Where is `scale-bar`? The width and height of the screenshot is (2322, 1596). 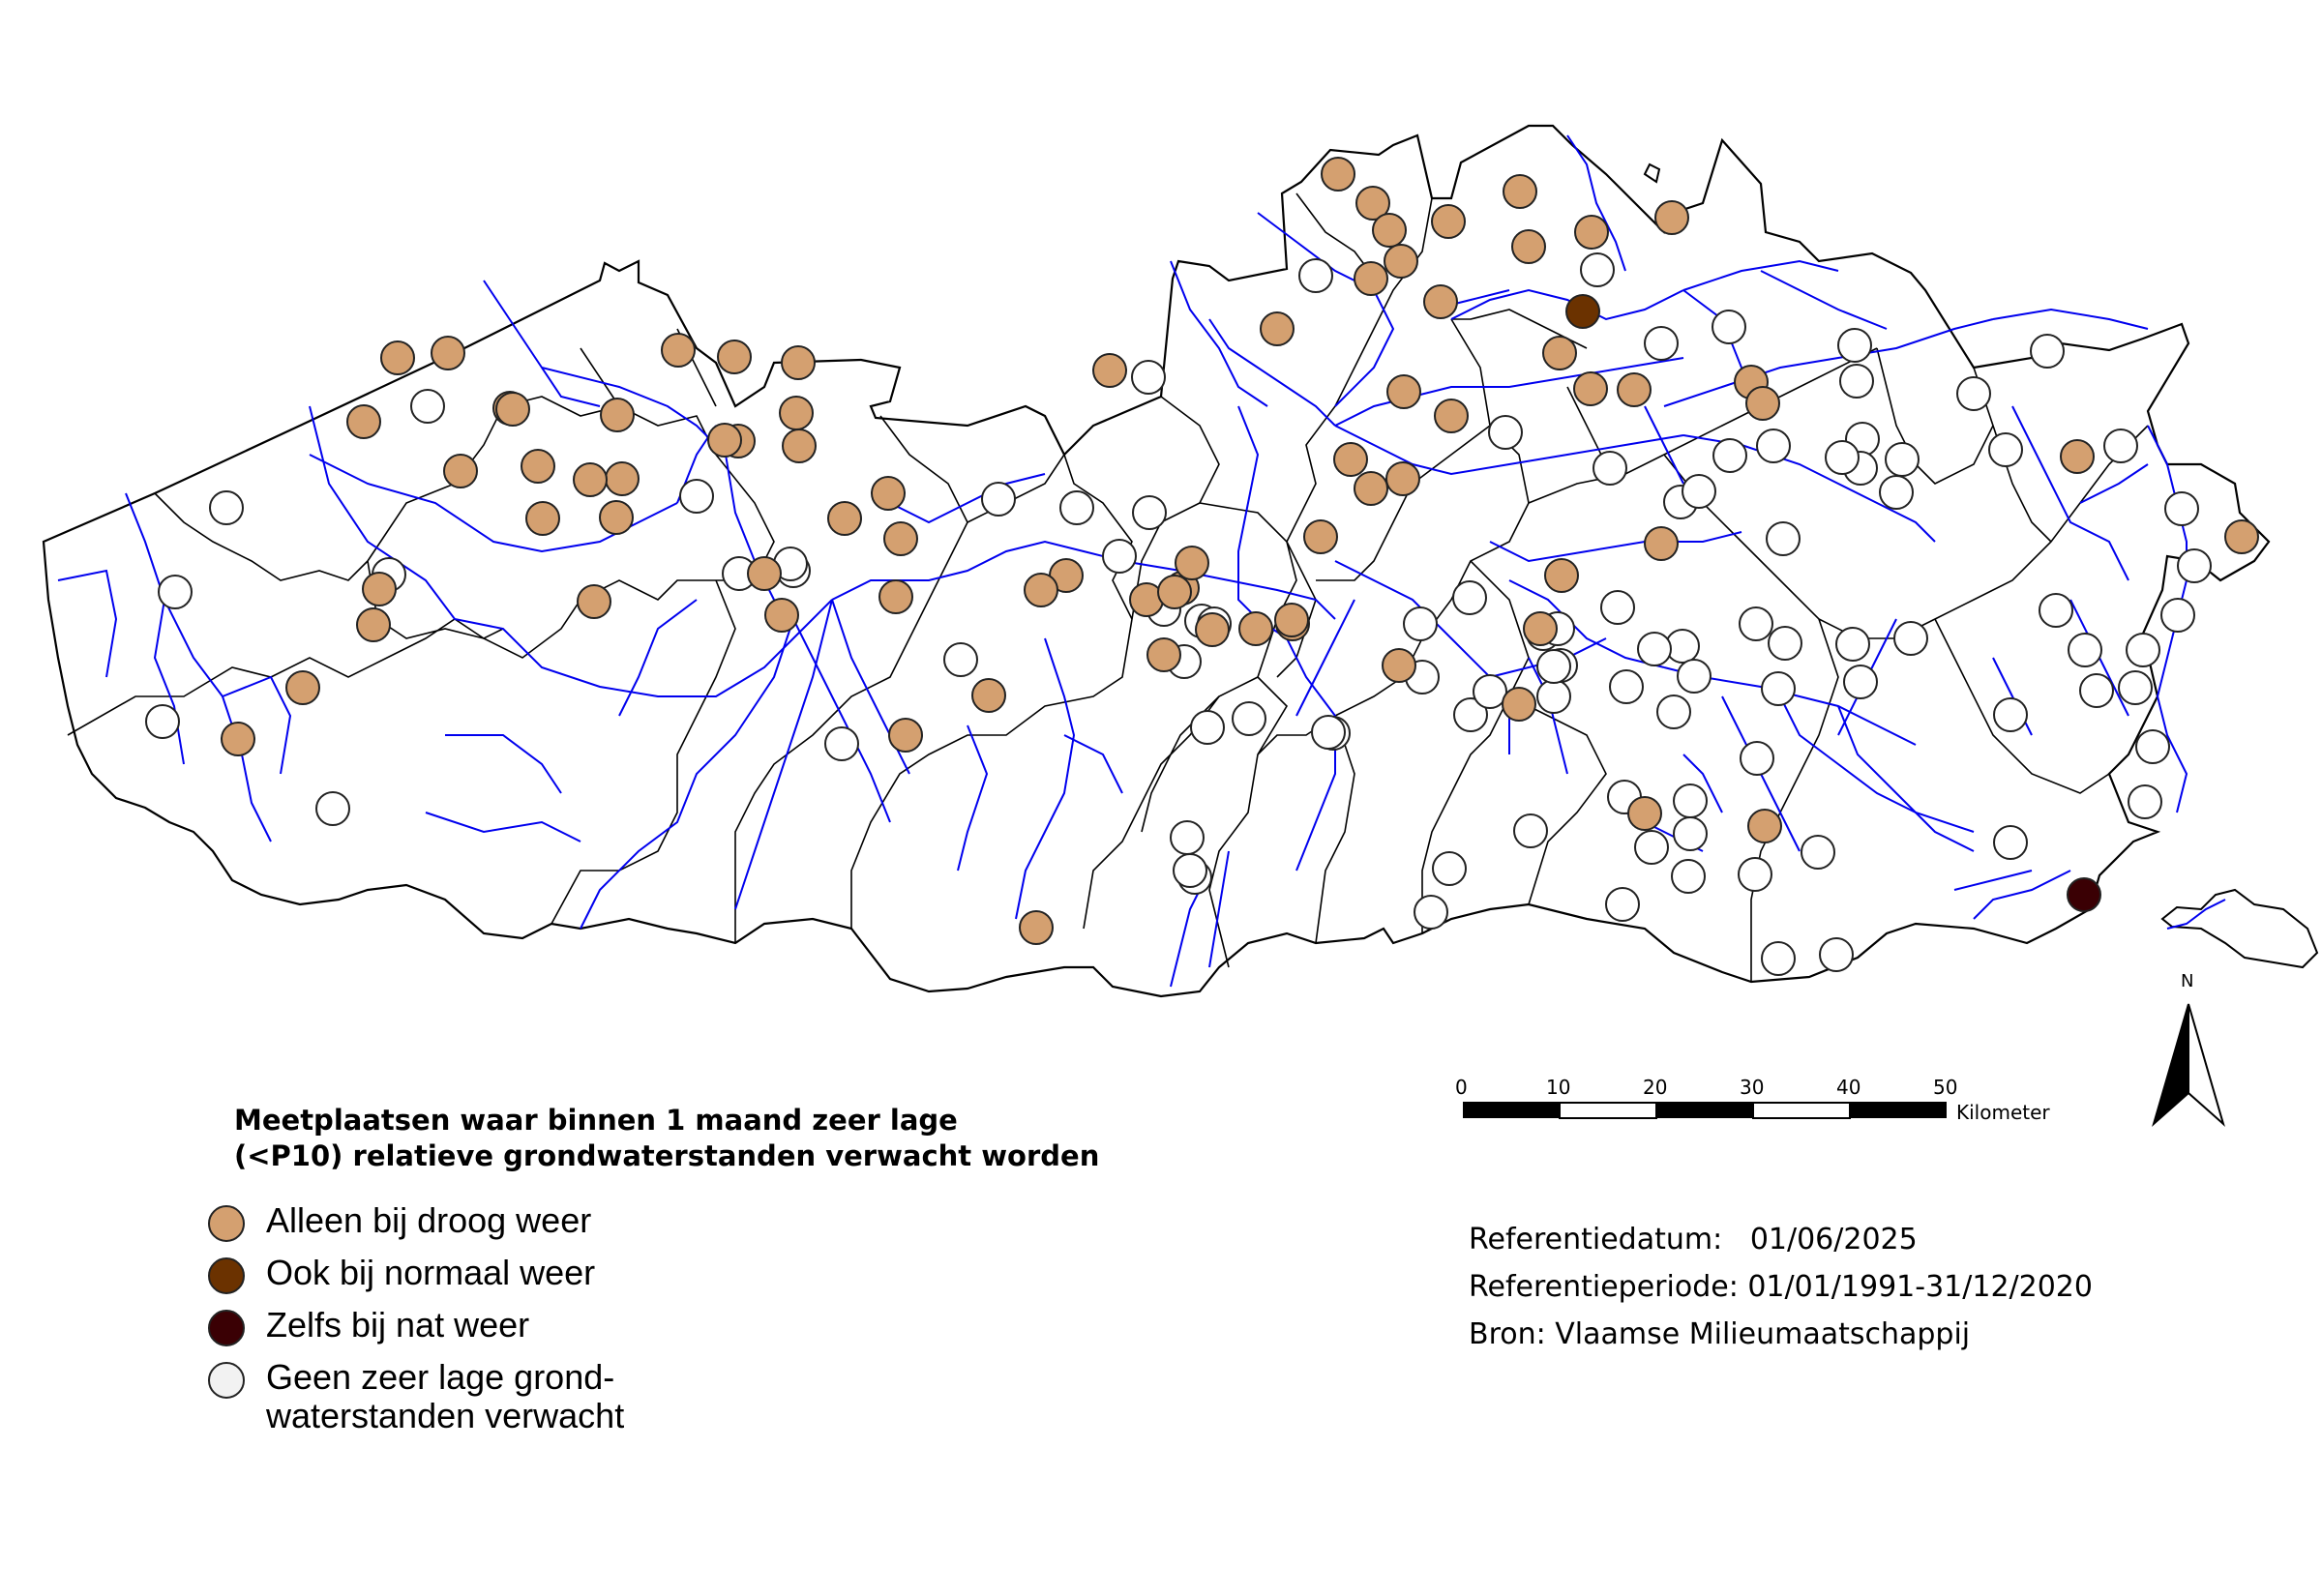 scale-bar is located at coordinates (1705, 1110).